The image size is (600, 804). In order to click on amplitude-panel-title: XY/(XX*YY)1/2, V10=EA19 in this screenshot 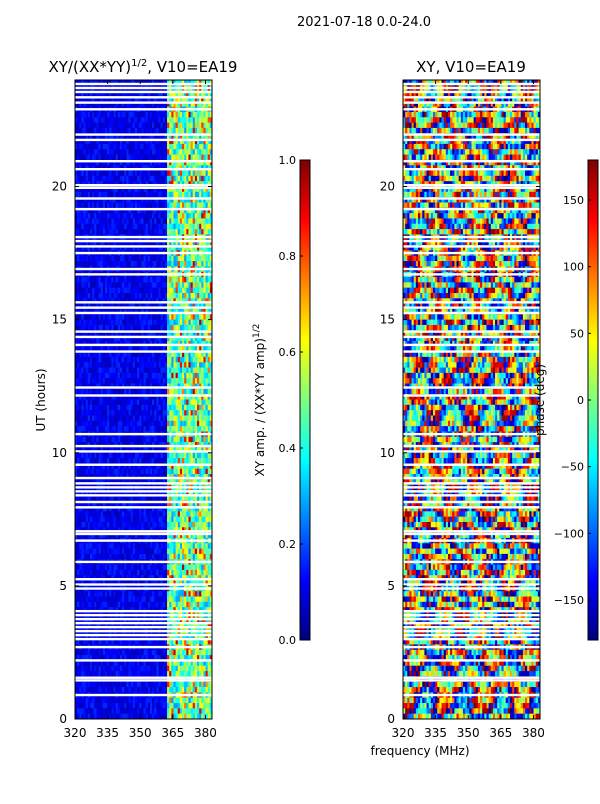, I will do `click(143, 67)`.